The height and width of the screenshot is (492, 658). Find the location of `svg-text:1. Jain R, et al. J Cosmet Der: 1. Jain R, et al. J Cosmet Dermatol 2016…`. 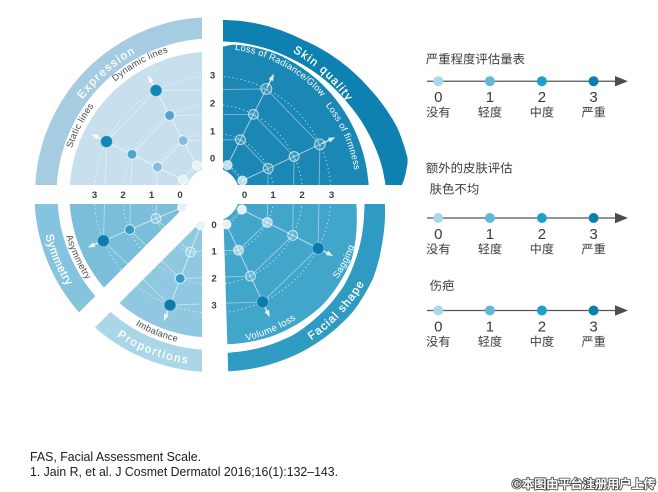

svg-text:1. Jain R, et al. J Cosmet Der: 1. Jain R, et al. J Cosmet Dermatol 2016… is located at coordinates (184, 471).